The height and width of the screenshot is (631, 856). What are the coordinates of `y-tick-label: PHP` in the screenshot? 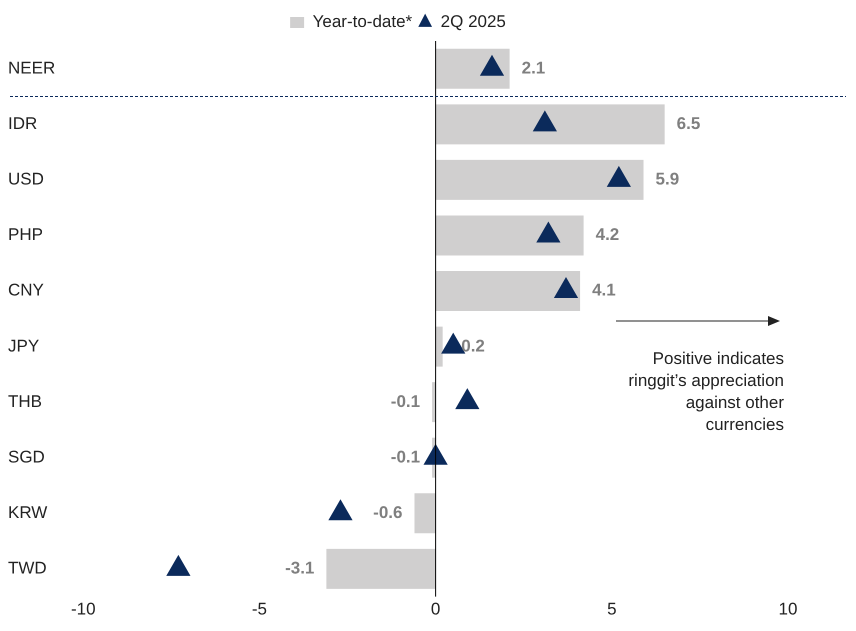 It's located at (25, 234).